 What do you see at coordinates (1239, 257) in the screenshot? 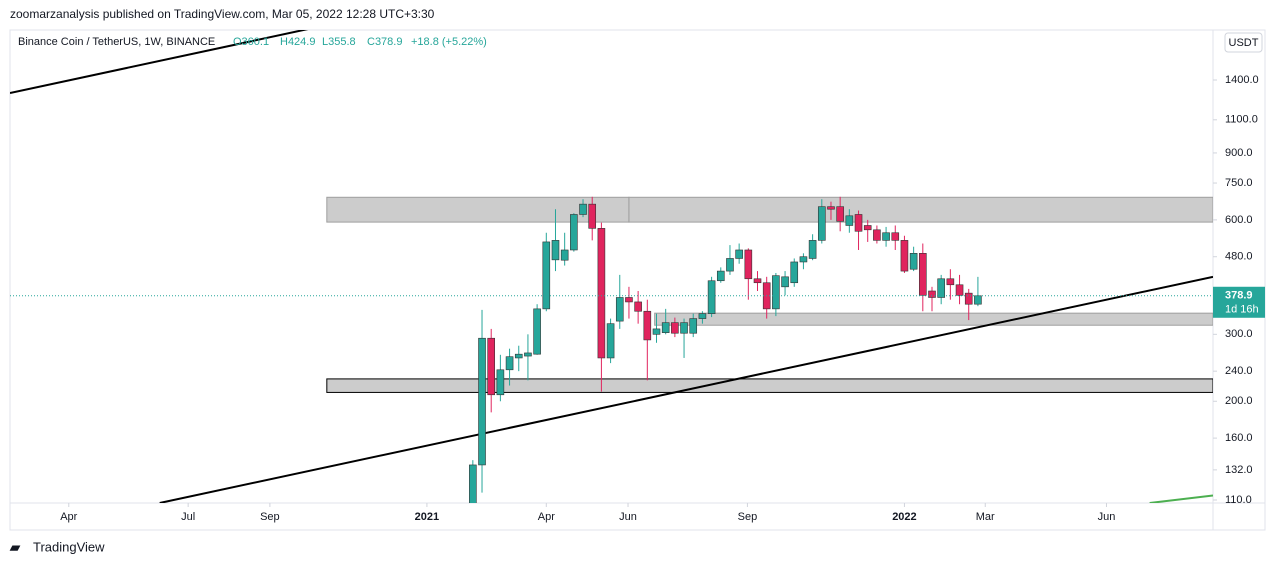
I see `y-tick-label: 480.0` at bounding box center [1239, 257].